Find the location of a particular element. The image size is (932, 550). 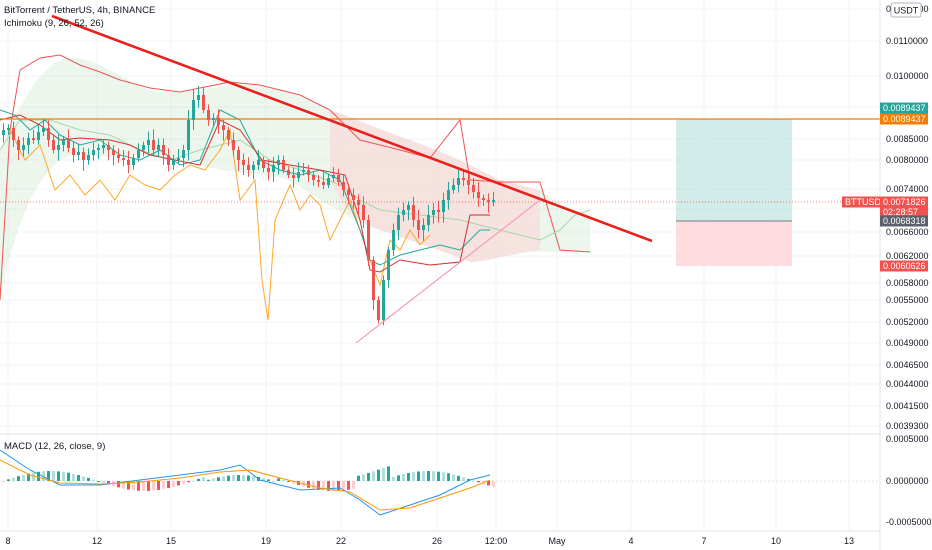

ascending-trendline is located at coordinates (448, 271).